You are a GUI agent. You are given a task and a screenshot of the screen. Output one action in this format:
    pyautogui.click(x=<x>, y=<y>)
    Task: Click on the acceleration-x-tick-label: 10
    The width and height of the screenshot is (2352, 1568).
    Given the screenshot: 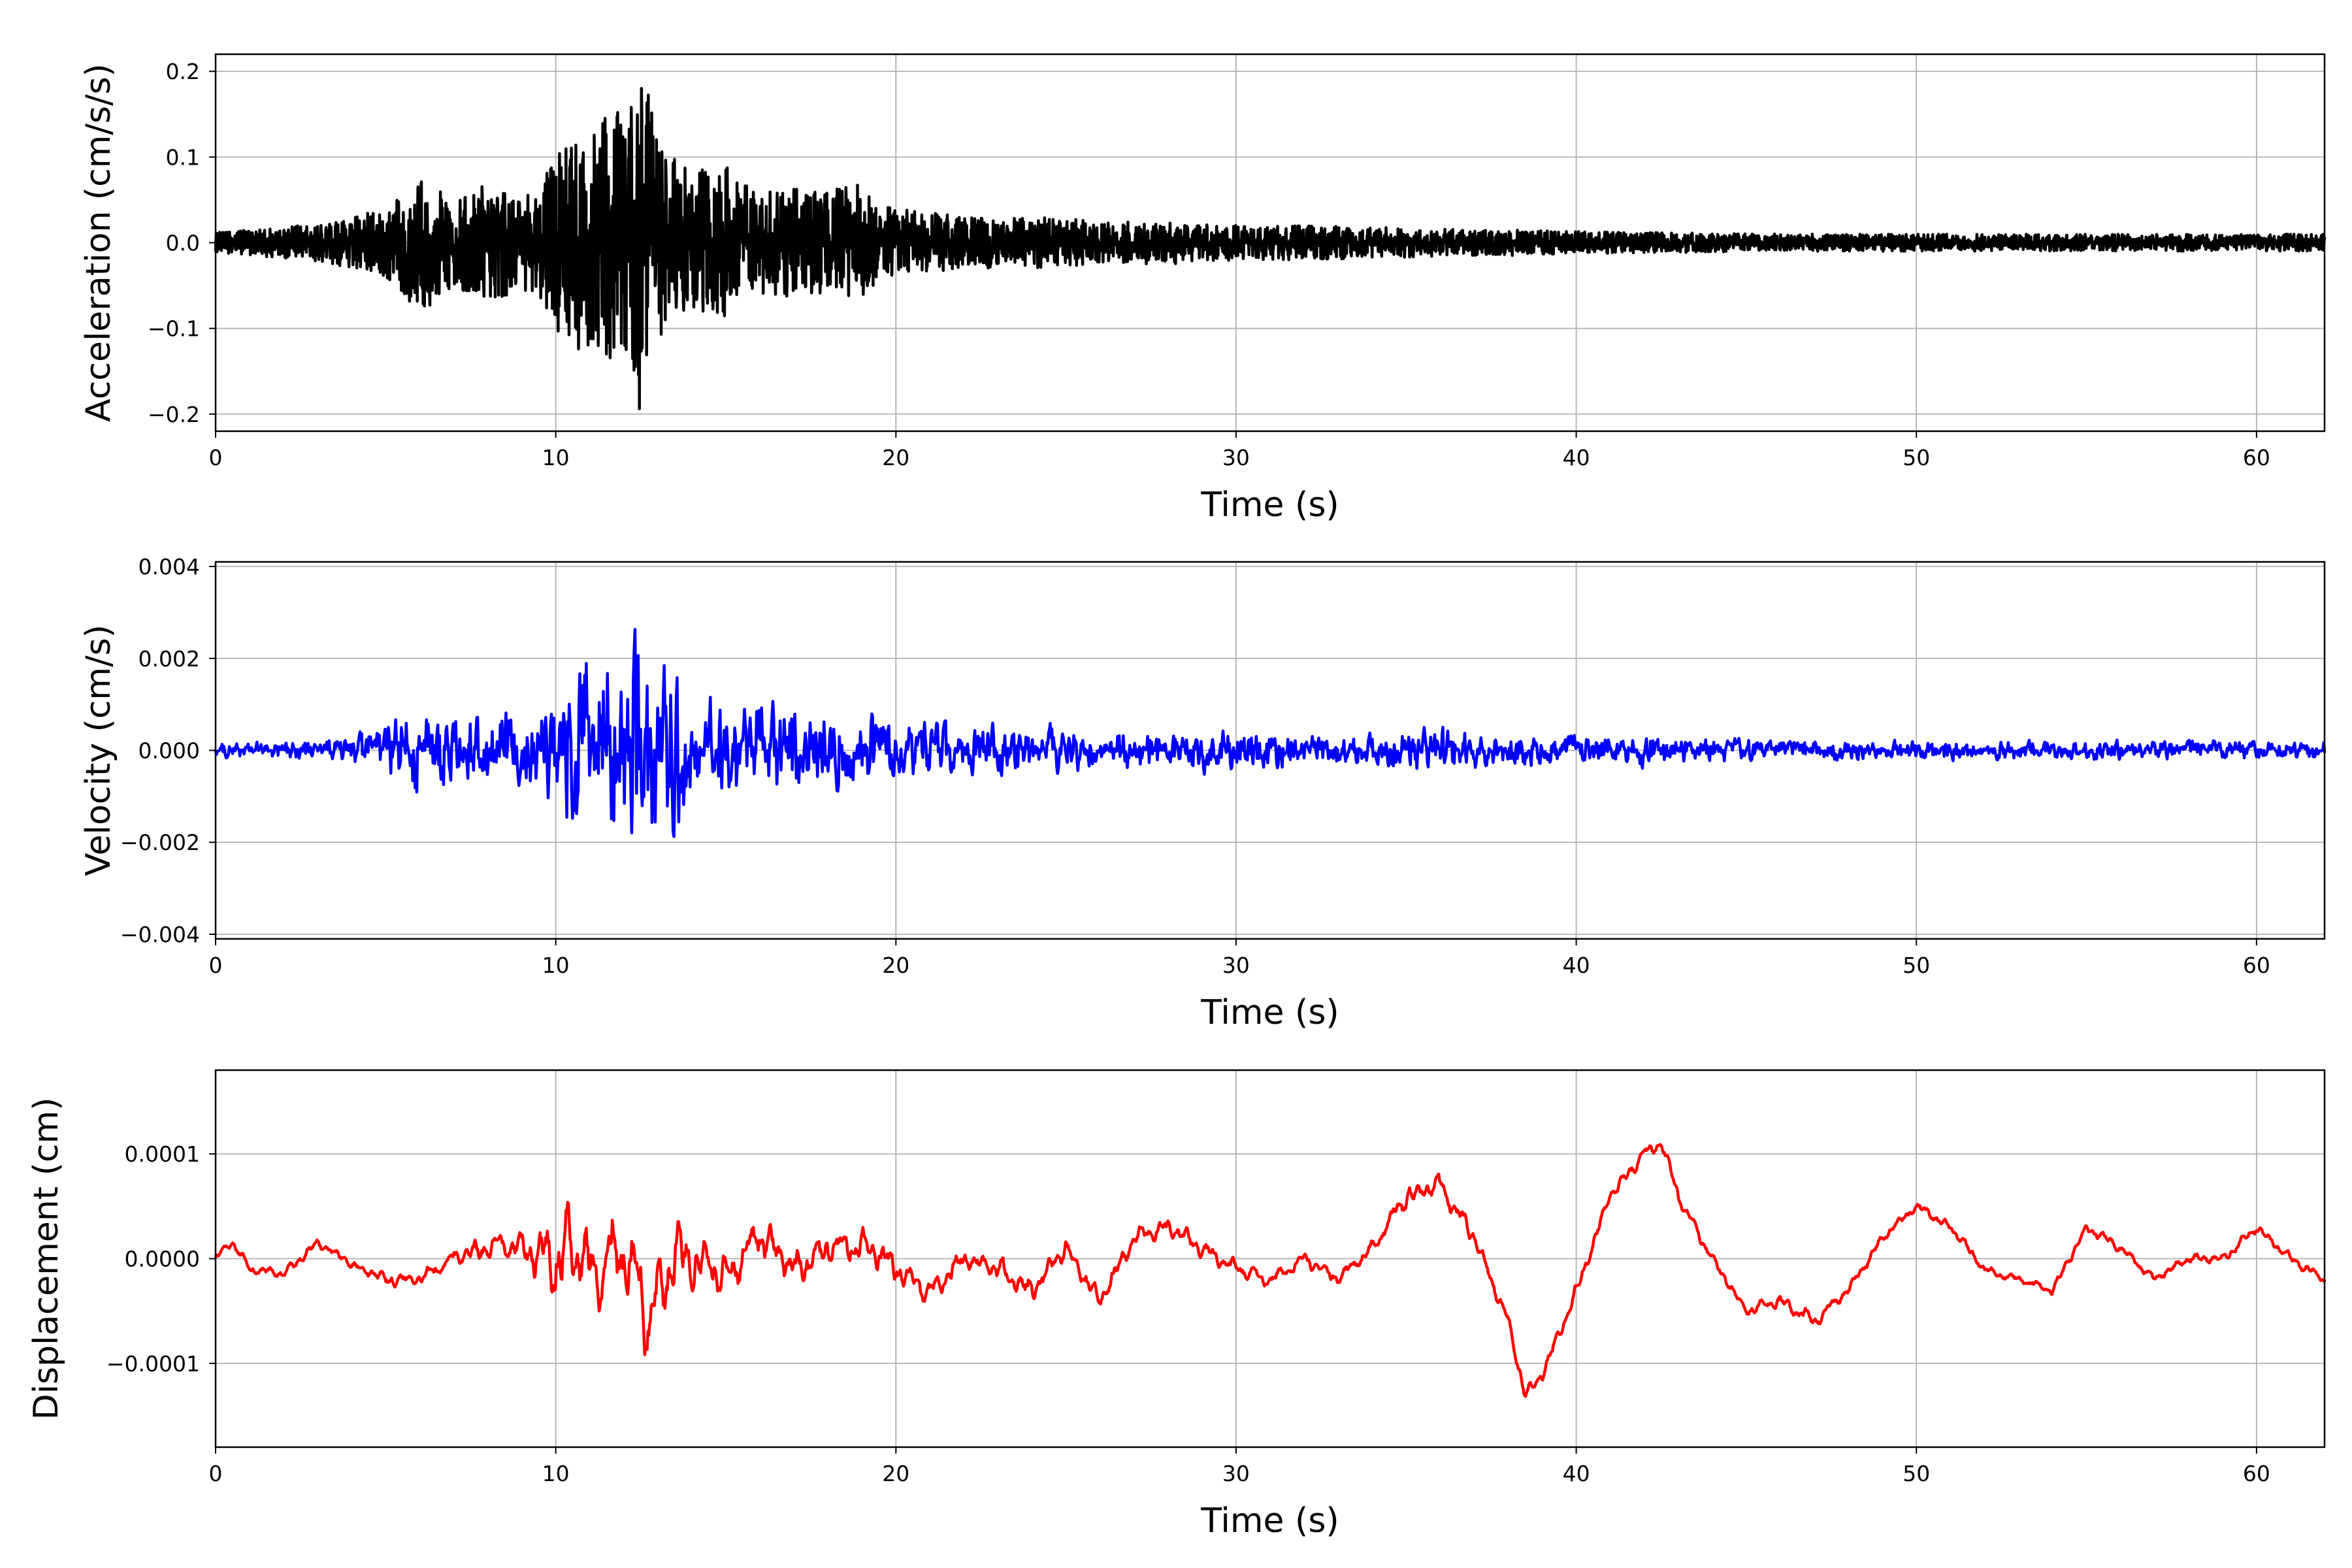 What is the action you would take?
    pyautogui.click(x=556, y=457)
    